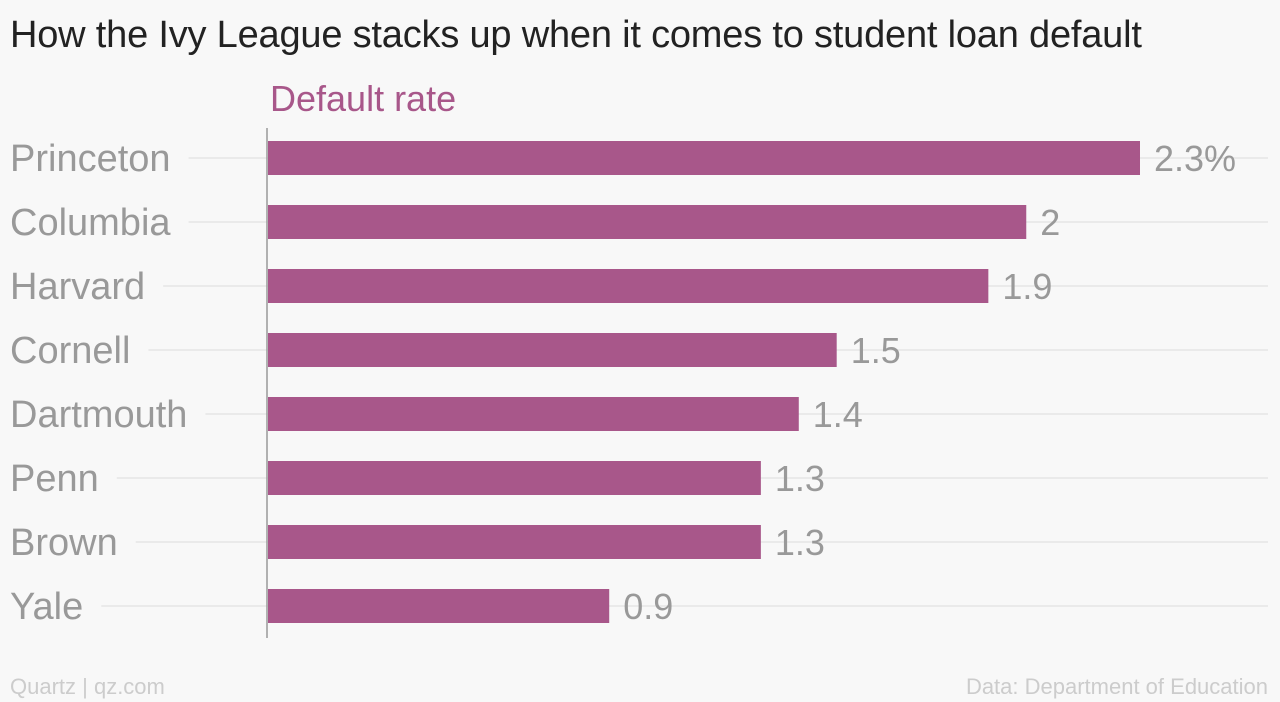 This screenshot has width=1280, height=702. Describe the element at coordinates (1116, 686) in the screenshot. I see `data-source: Data: Department of Education` at that location.